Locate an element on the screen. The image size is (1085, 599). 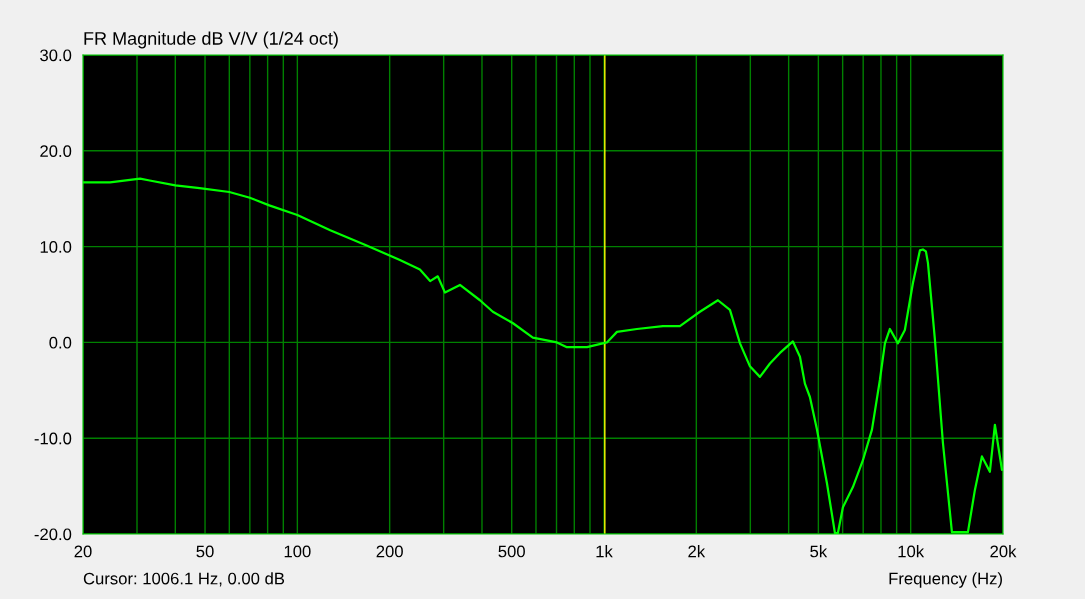
y-tick-label: -10.0 is located at coordinates (53, 438).